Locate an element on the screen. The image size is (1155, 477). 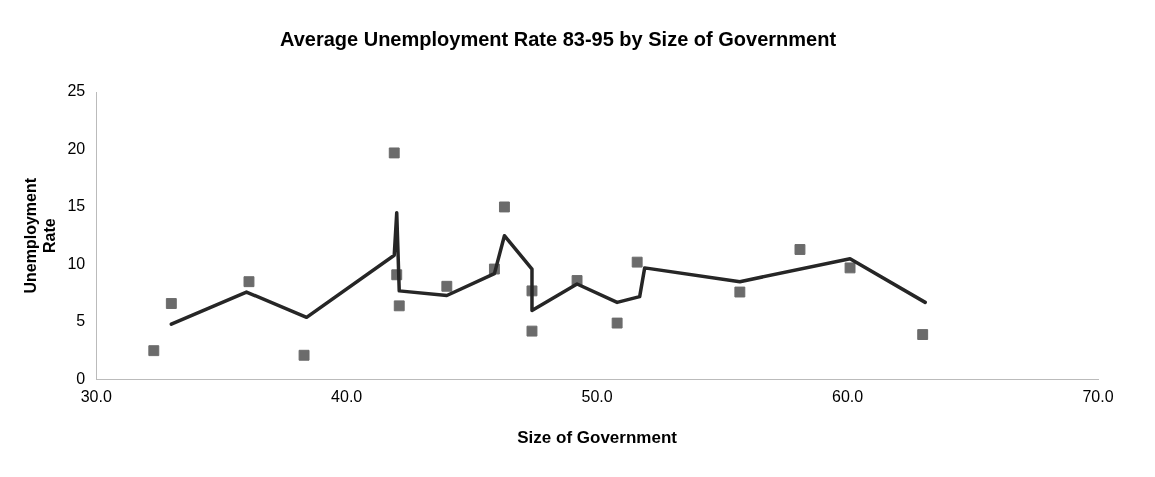
y-tick-label: 20 is located at coordinates (76, 148).